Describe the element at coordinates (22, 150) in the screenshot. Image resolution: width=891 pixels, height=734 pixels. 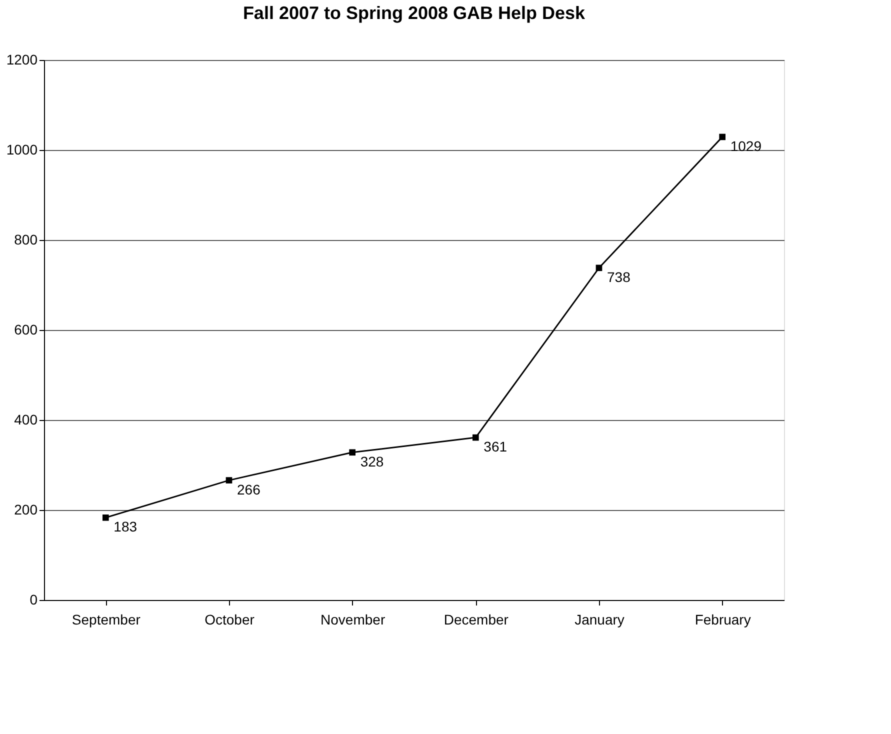
I see `y-tick-label: 1000` at that location.